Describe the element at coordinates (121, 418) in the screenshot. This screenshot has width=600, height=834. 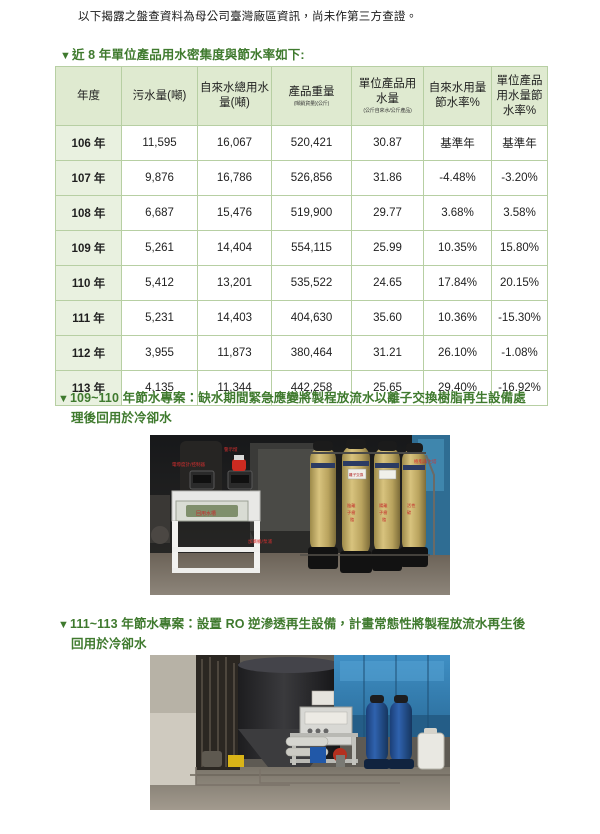
I see `project1-heading-line2: 理後回用於冷卻水` at that location.